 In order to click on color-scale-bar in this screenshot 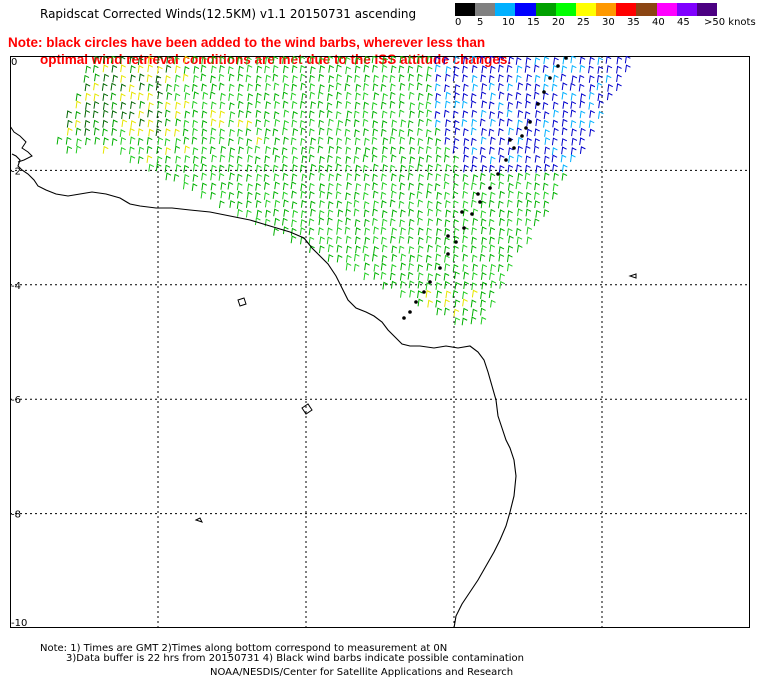, I will do `click(586, 9)`.